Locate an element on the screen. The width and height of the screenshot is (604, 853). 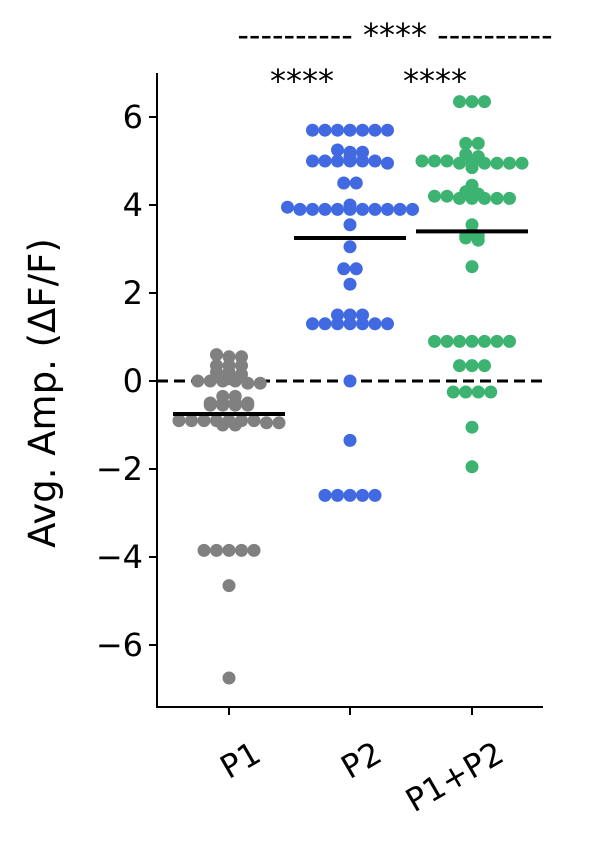
y-tick-label: 2 is located at coordinates (133, 293).